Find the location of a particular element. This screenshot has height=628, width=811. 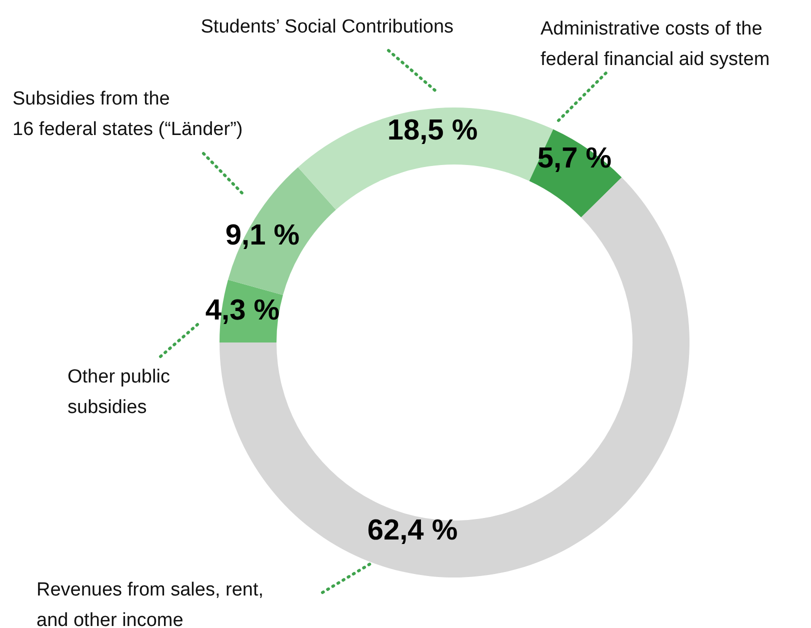

data-label: 9,1 % is located at coordinates (262, 236).